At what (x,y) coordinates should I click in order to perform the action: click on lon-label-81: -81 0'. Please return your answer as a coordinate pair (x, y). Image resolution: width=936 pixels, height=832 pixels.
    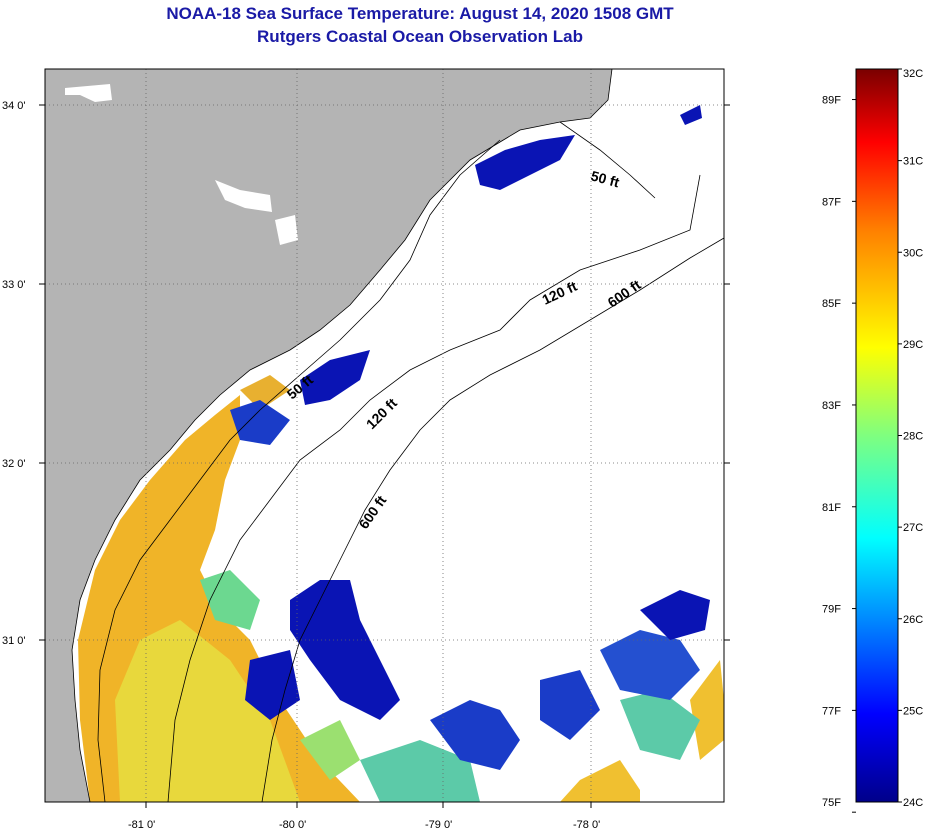
    Looking at the image, I should click on (141, 825).